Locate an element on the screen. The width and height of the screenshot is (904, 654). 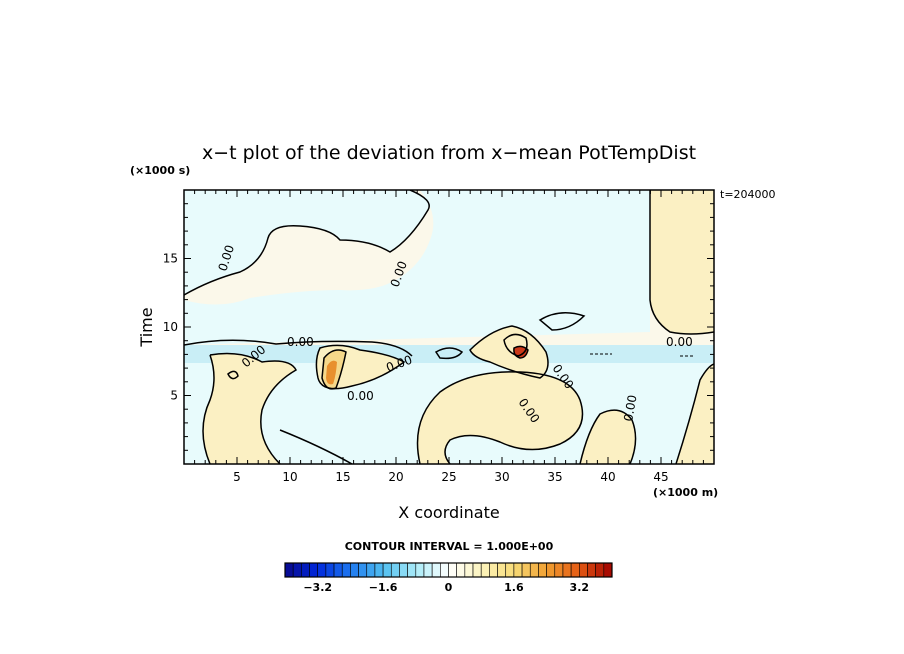
y-tick-label: 5 is located at coordinates (174, 396).